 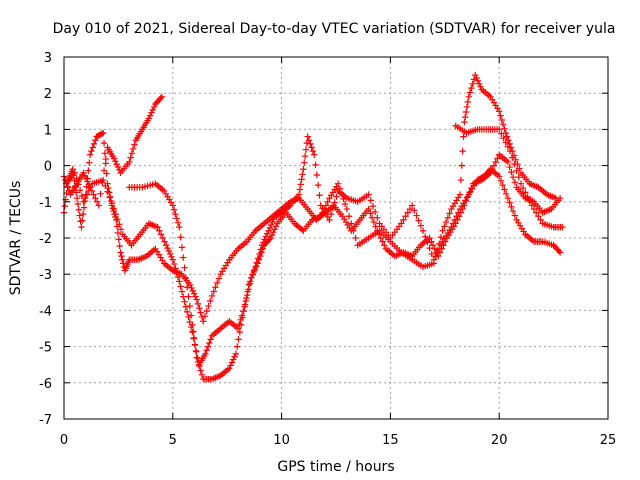 I want to click on x-tick-label: 0, so click(x=64, y=440).